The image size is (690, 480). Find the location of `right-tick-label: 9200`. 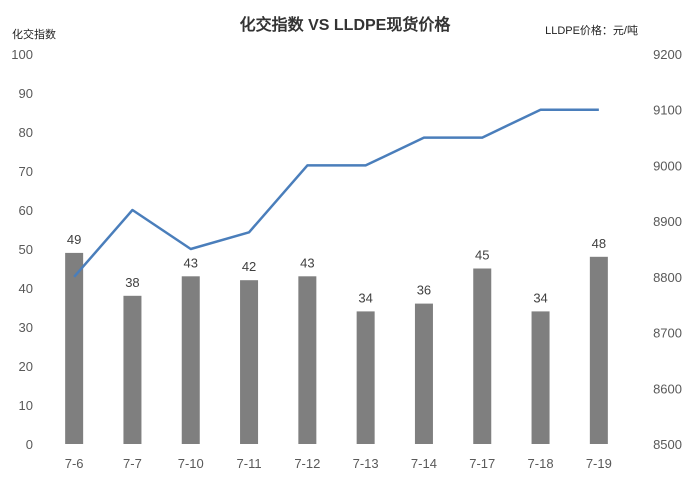

right-tick-label: 9200 is located at coordinates (667, 54).